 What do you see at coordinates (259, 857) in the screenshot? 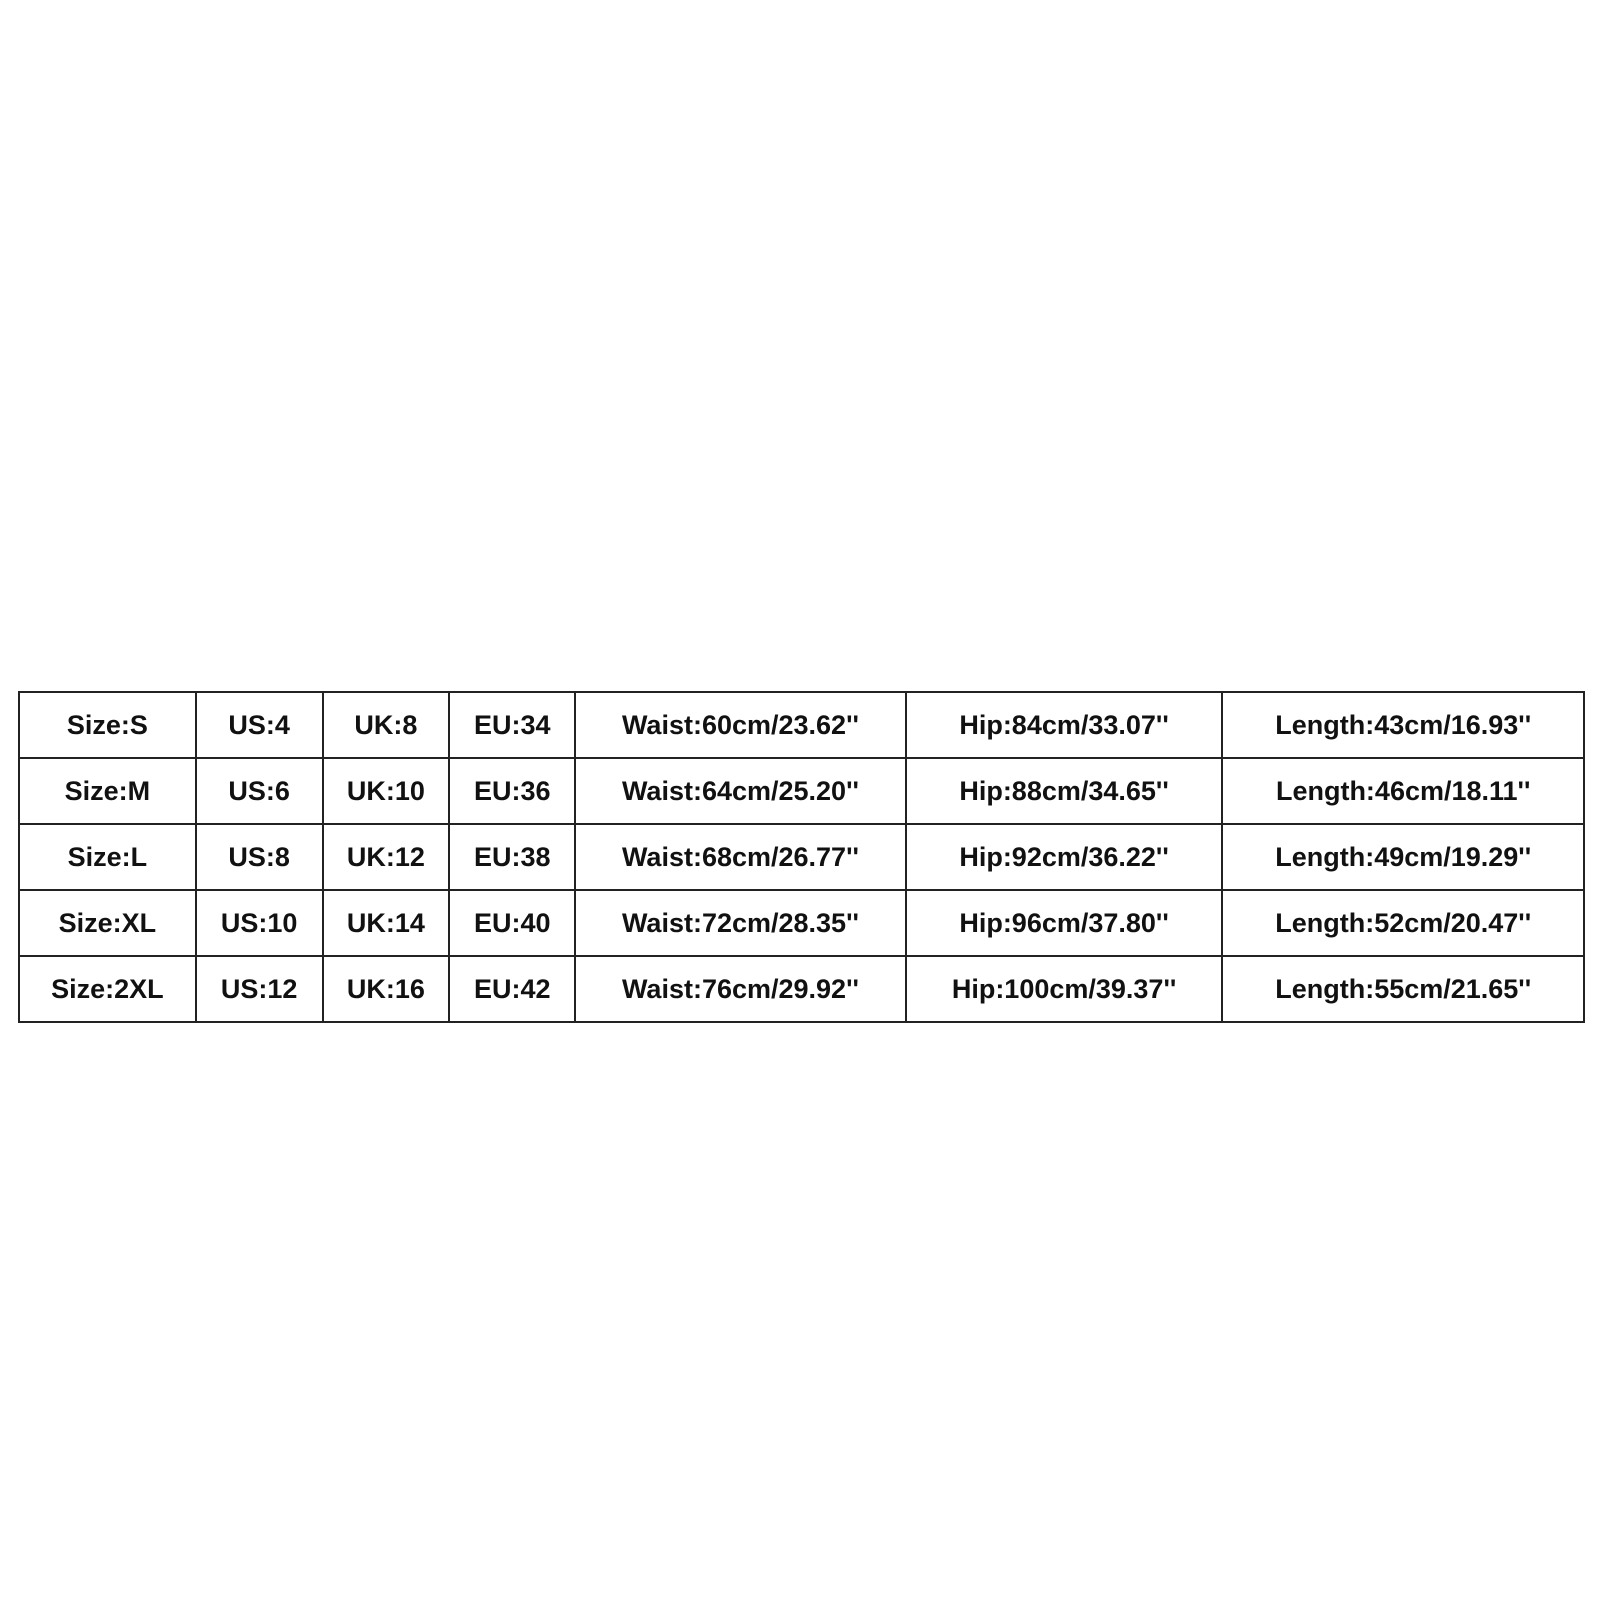
I see `us-size-cell: US:8` at bounding box center [259, 857].